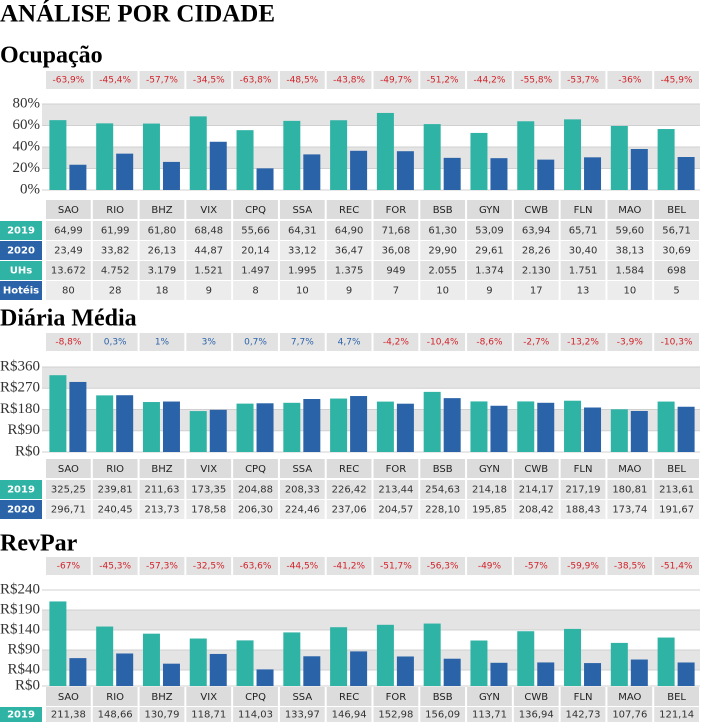  What do you see at coordinates (629, 510) in the screenshot?
I see `table-value: 173,74` at bounding box center [629, 510].